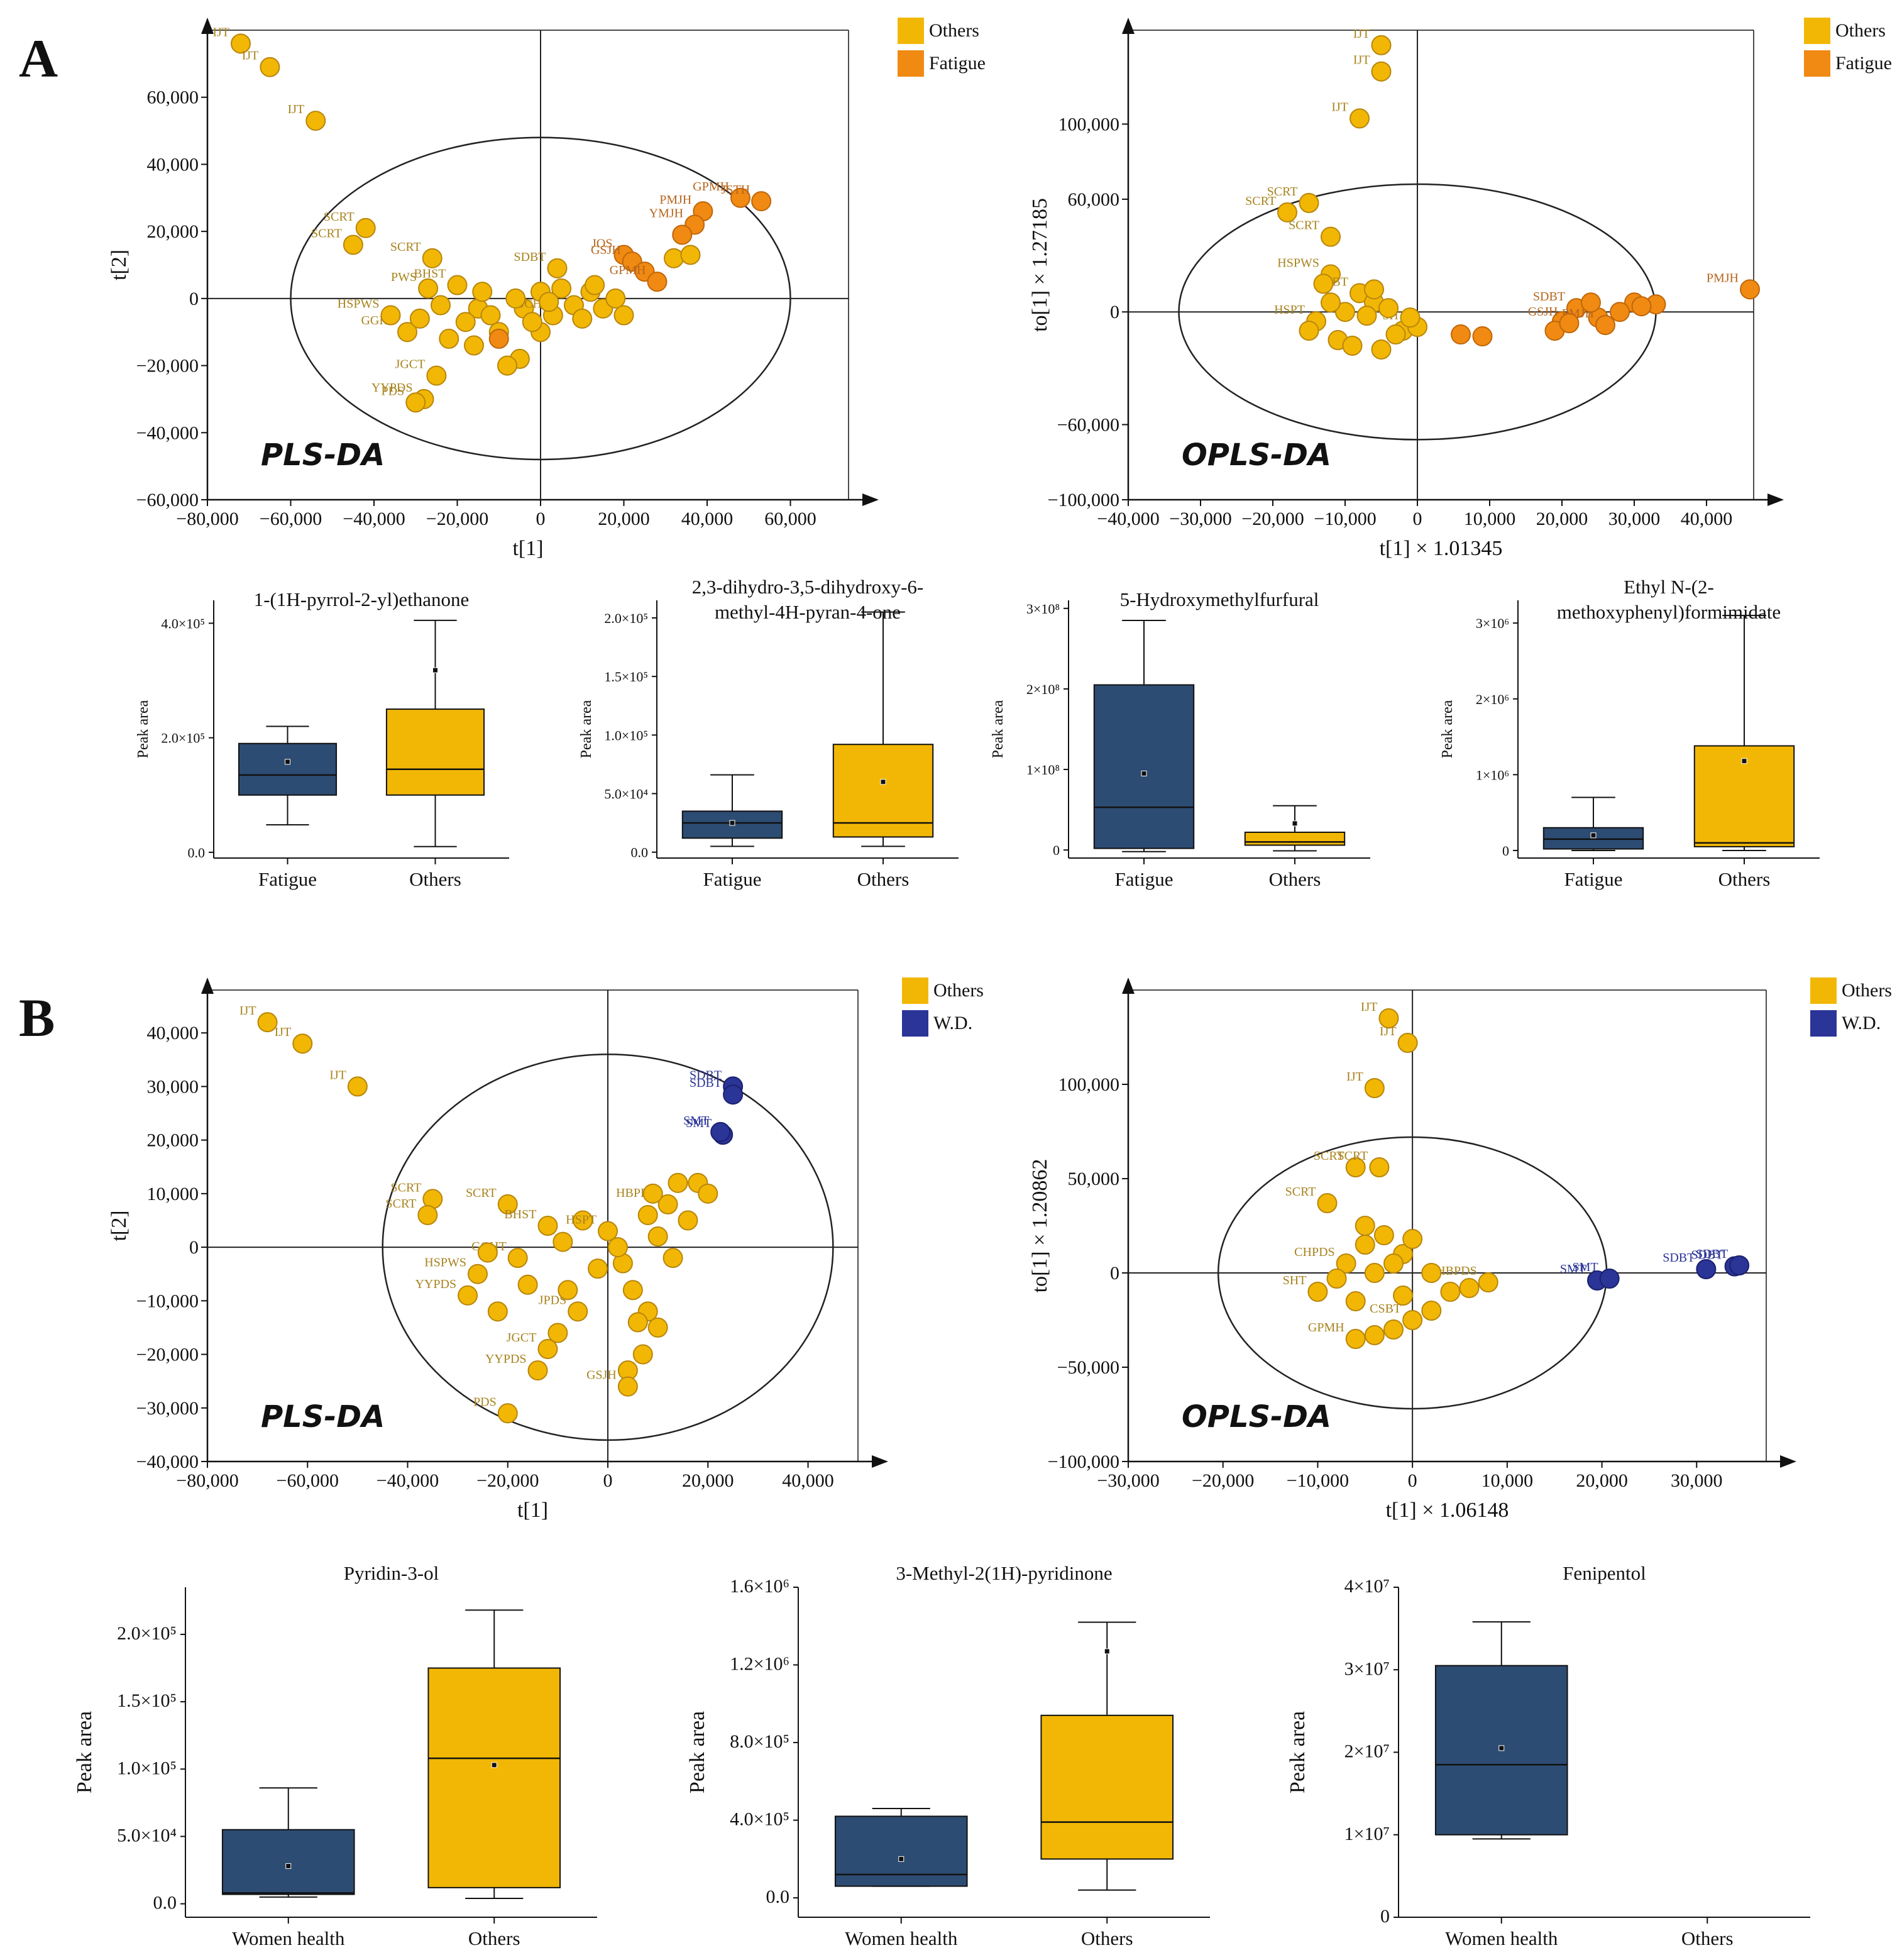 The width and height of the screenshot is (1902, 1960). What do you see at coordinates (1084, 500) in the screenshot?
I see `y-tick-label: −100,000` at bounding box center [1084, 500].